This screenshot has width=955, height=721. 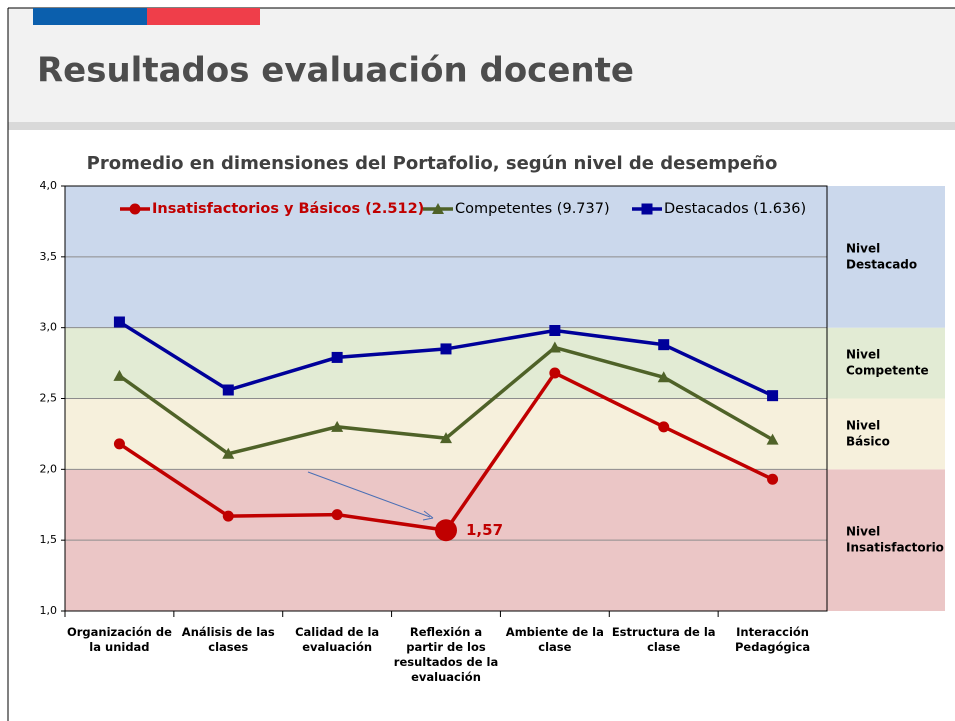 I want to click on x-tick-label: Calidad de la evaluación, so click(x=337, y=639).